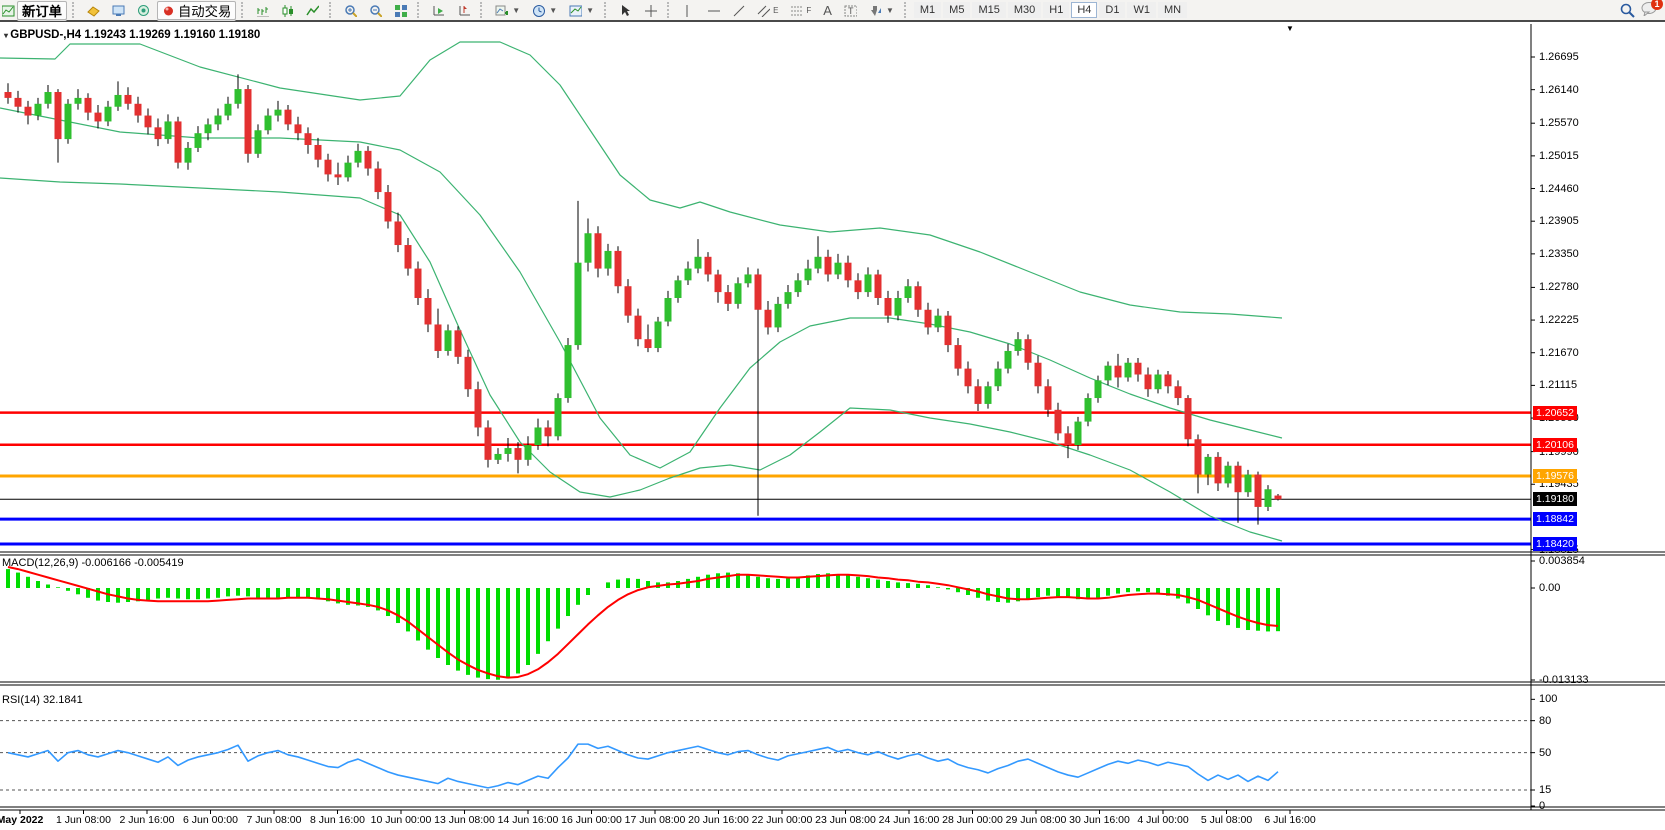  I want to click on timeframe-button-m5: M5, so click(957, 10).